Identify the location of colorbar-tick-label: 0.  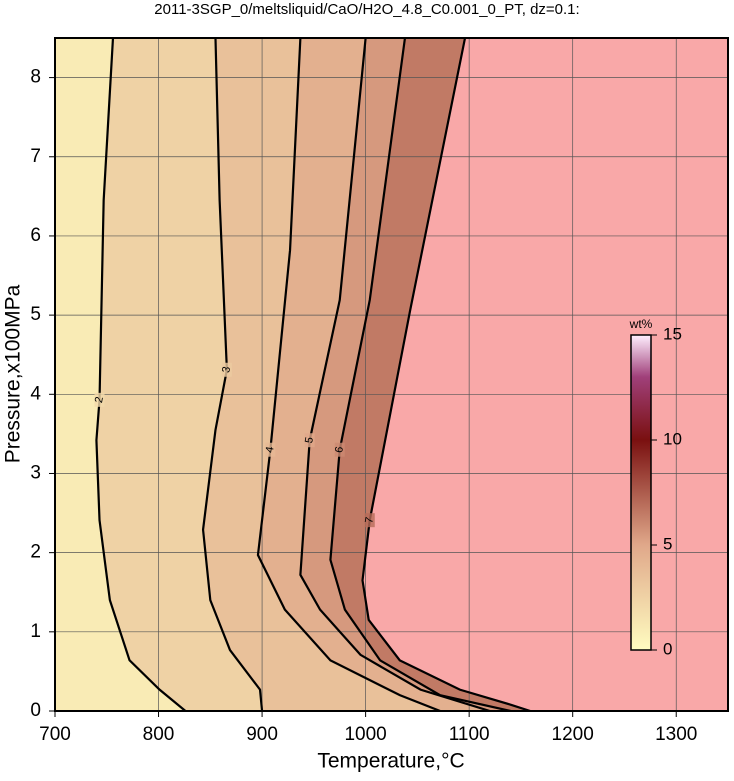
(667, 648).